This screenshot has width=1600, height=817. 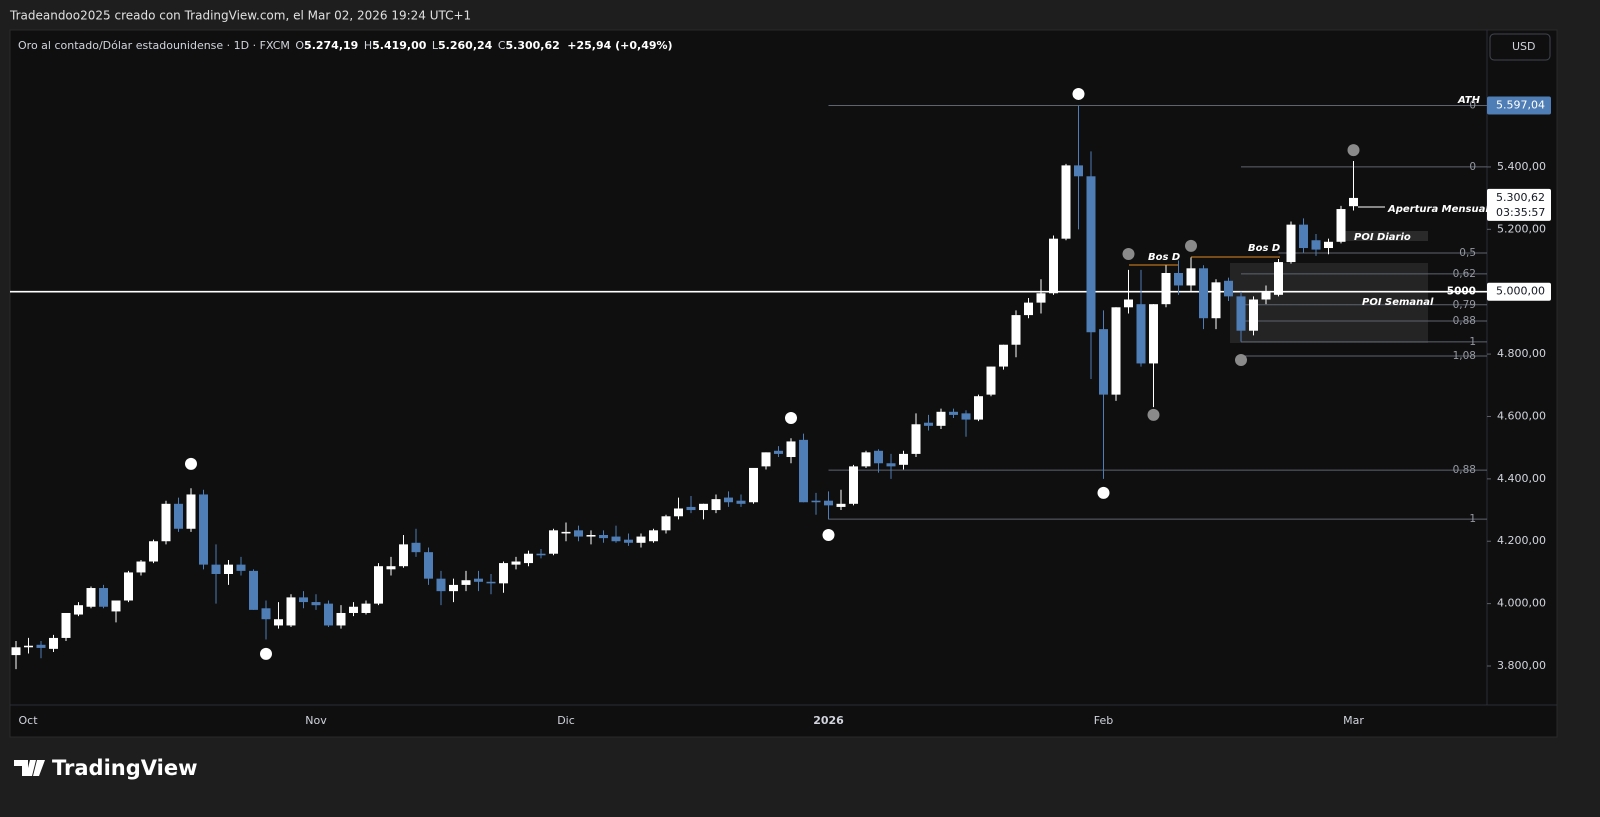 I want to click on level-label: 0, so click(x=1472, y=105).